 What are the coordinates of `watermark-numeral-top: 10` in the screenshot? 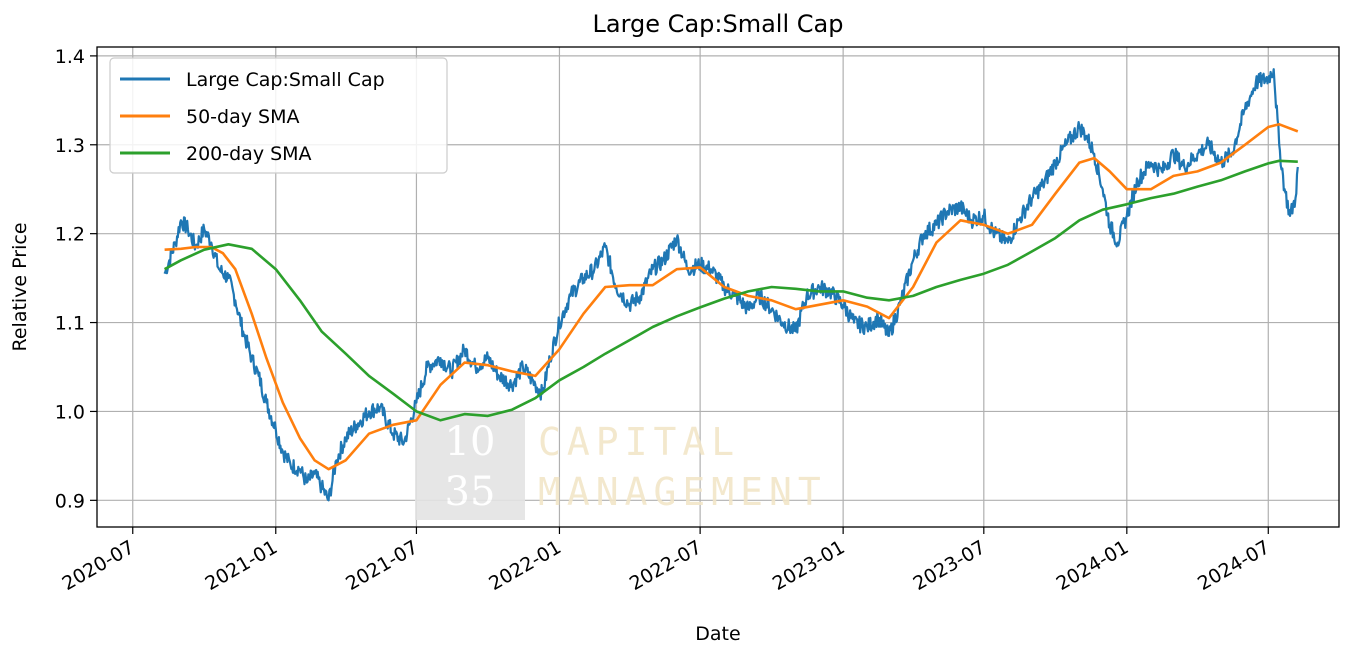 It's located at (470, 442).